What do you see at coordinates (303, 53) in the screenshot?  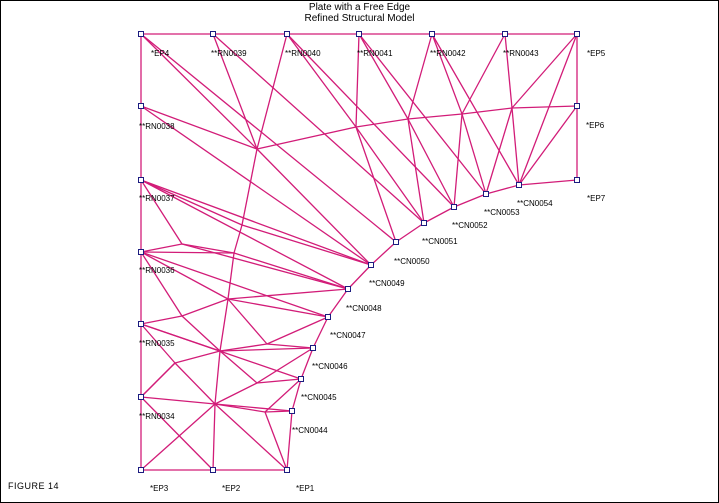 I see `node-label-rn0040: **RN0040` at bounding box center [303, 53].